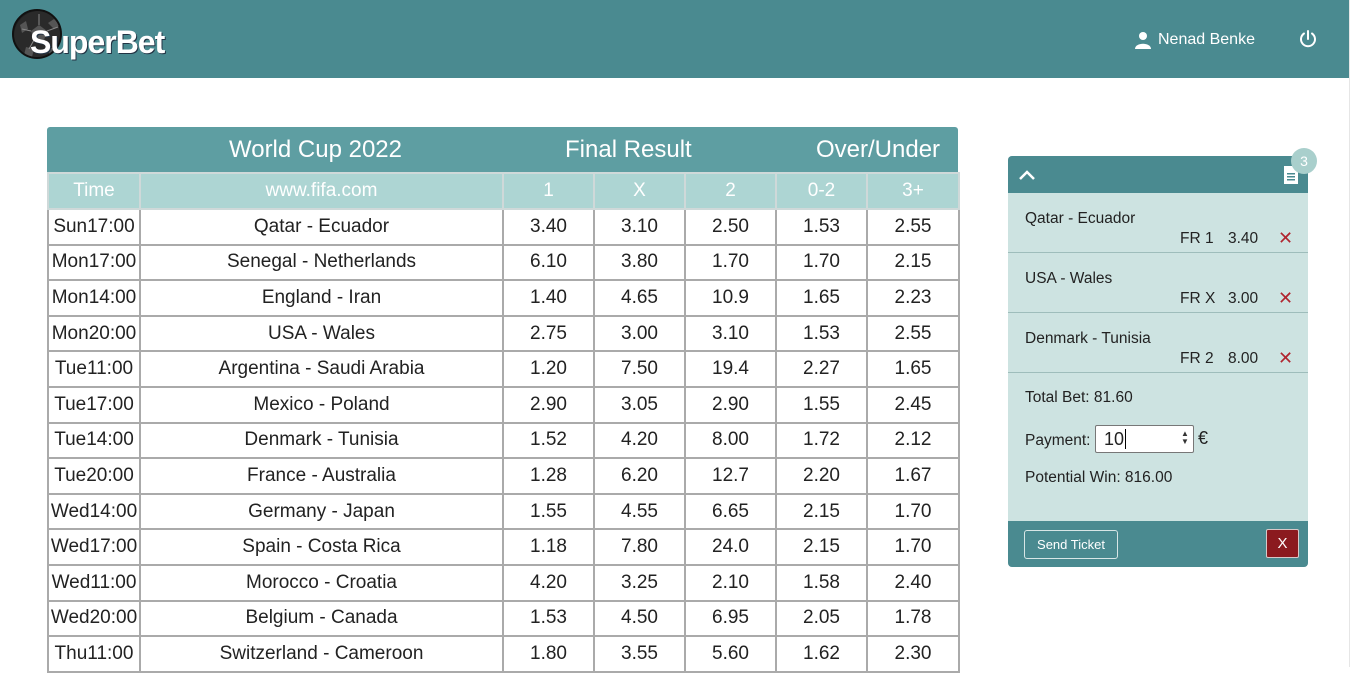 This screenshot has height=673, width=1350. I want to click on row-match: Spain - Costa Rica, so click(321, 547).